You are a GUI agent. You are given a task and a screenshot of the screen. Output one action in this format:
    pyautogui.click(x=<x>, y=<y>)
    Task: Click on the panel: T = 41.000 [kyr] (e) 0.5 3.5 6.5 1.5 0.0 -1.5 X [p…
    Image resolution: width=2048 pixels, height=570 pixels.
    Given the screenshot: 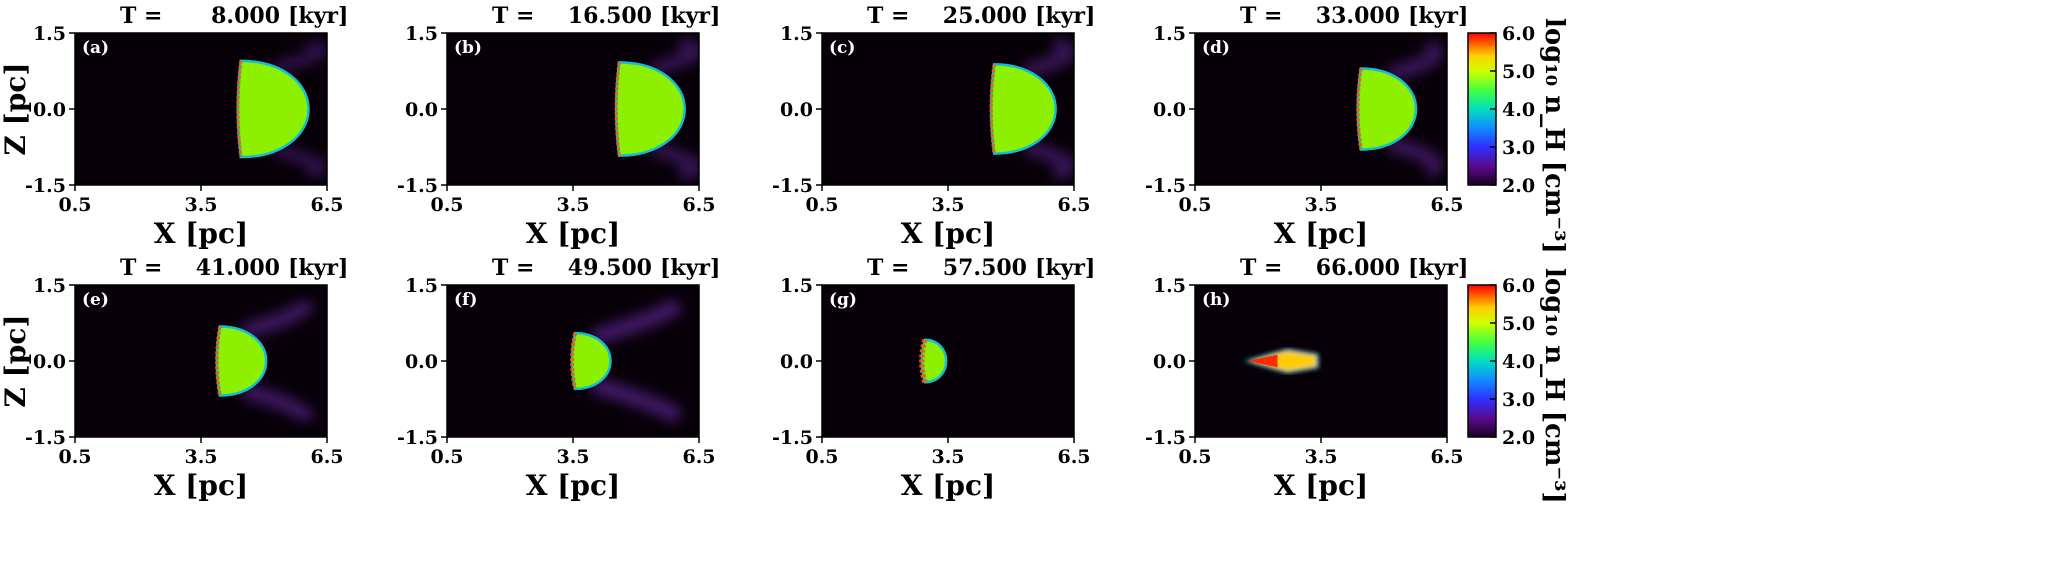 What is the action you would take?
    pyautogui.click(x=174, y=378)
    